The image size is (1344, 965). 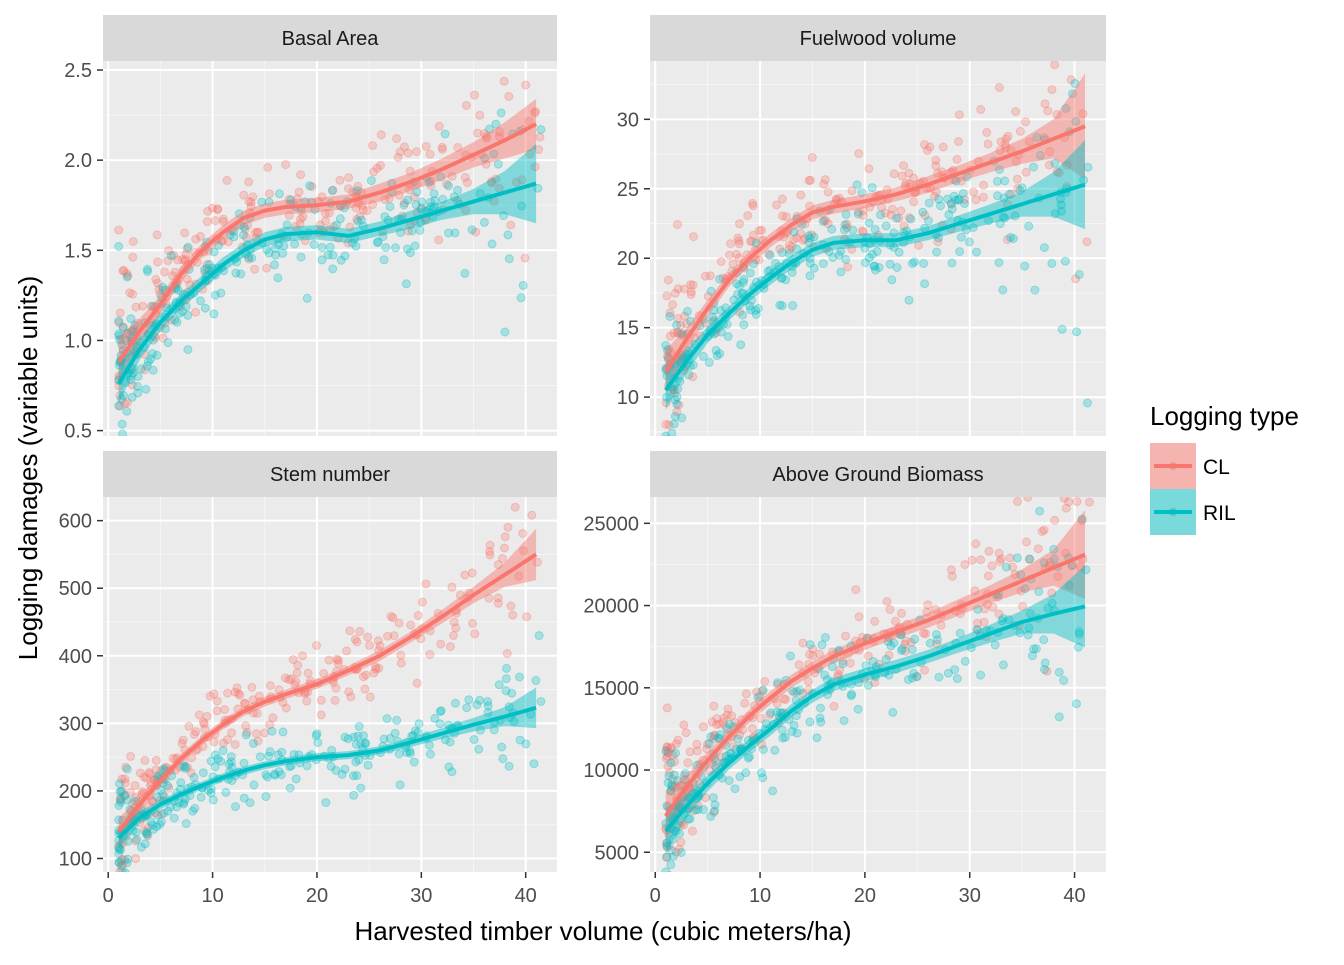 I want to click on smooth-line-ril, so click(x=327, y=772).